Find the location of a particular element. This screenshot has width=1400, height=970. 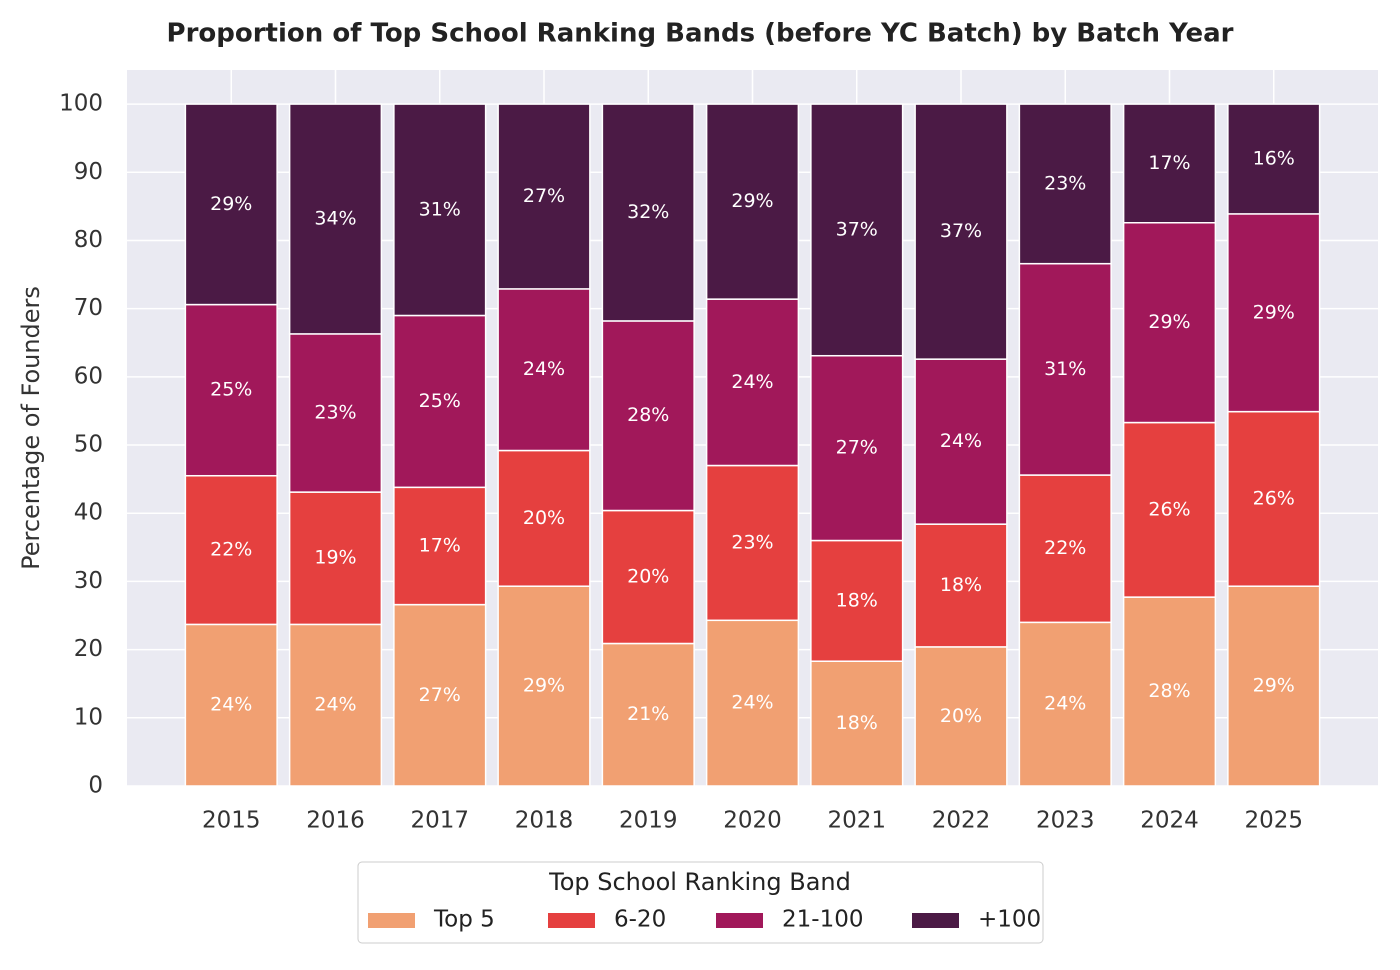

x-tick-label: 2021 is located at coordinates (856, 821).